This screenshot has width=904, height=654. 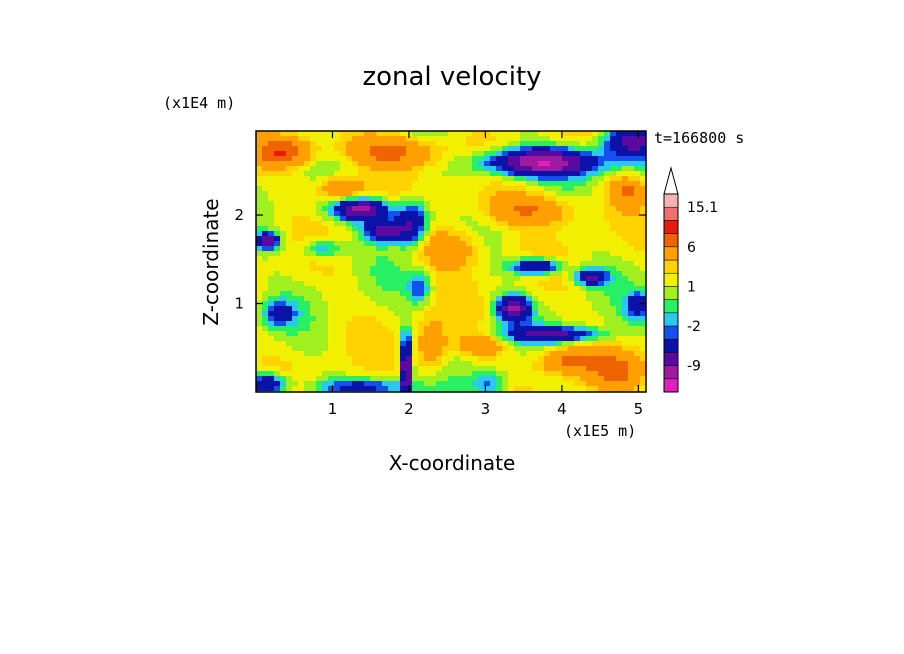 What do you see at coordinates (671, 385) in the screenshot?
I see `colorbar-band` at bounding box center [671, 385].